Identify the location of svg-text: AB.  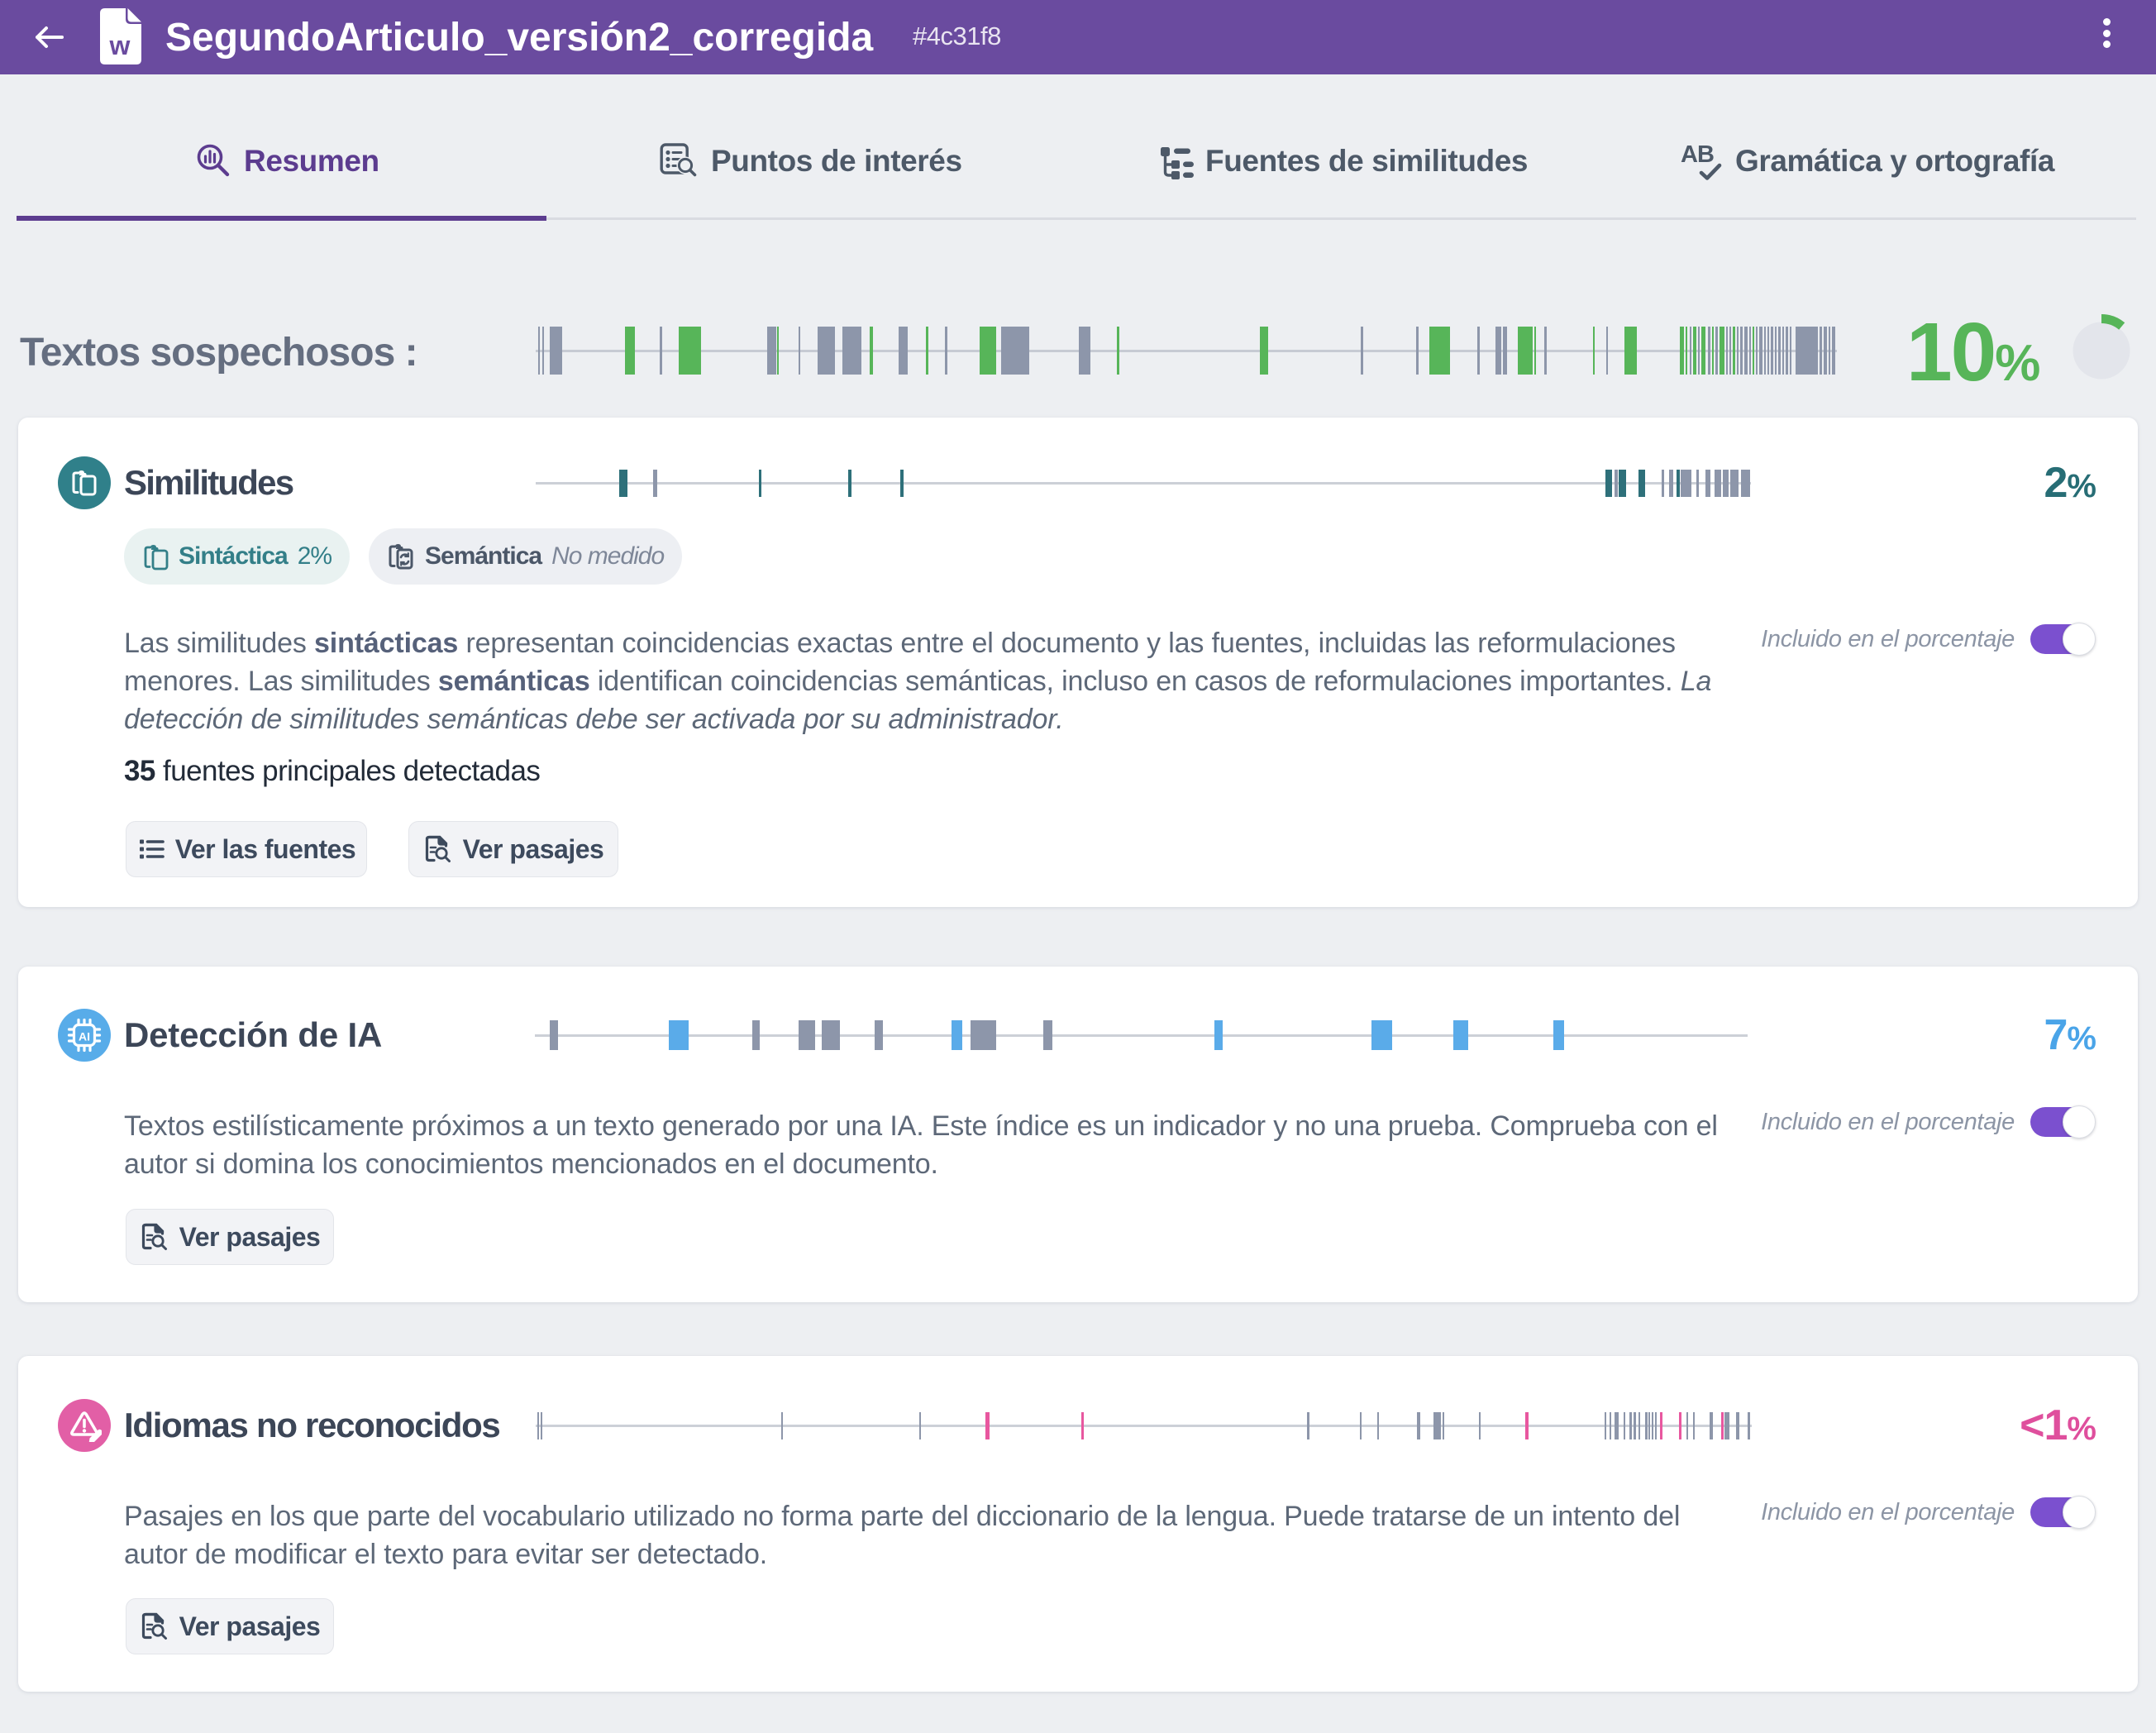
(1697, 155).